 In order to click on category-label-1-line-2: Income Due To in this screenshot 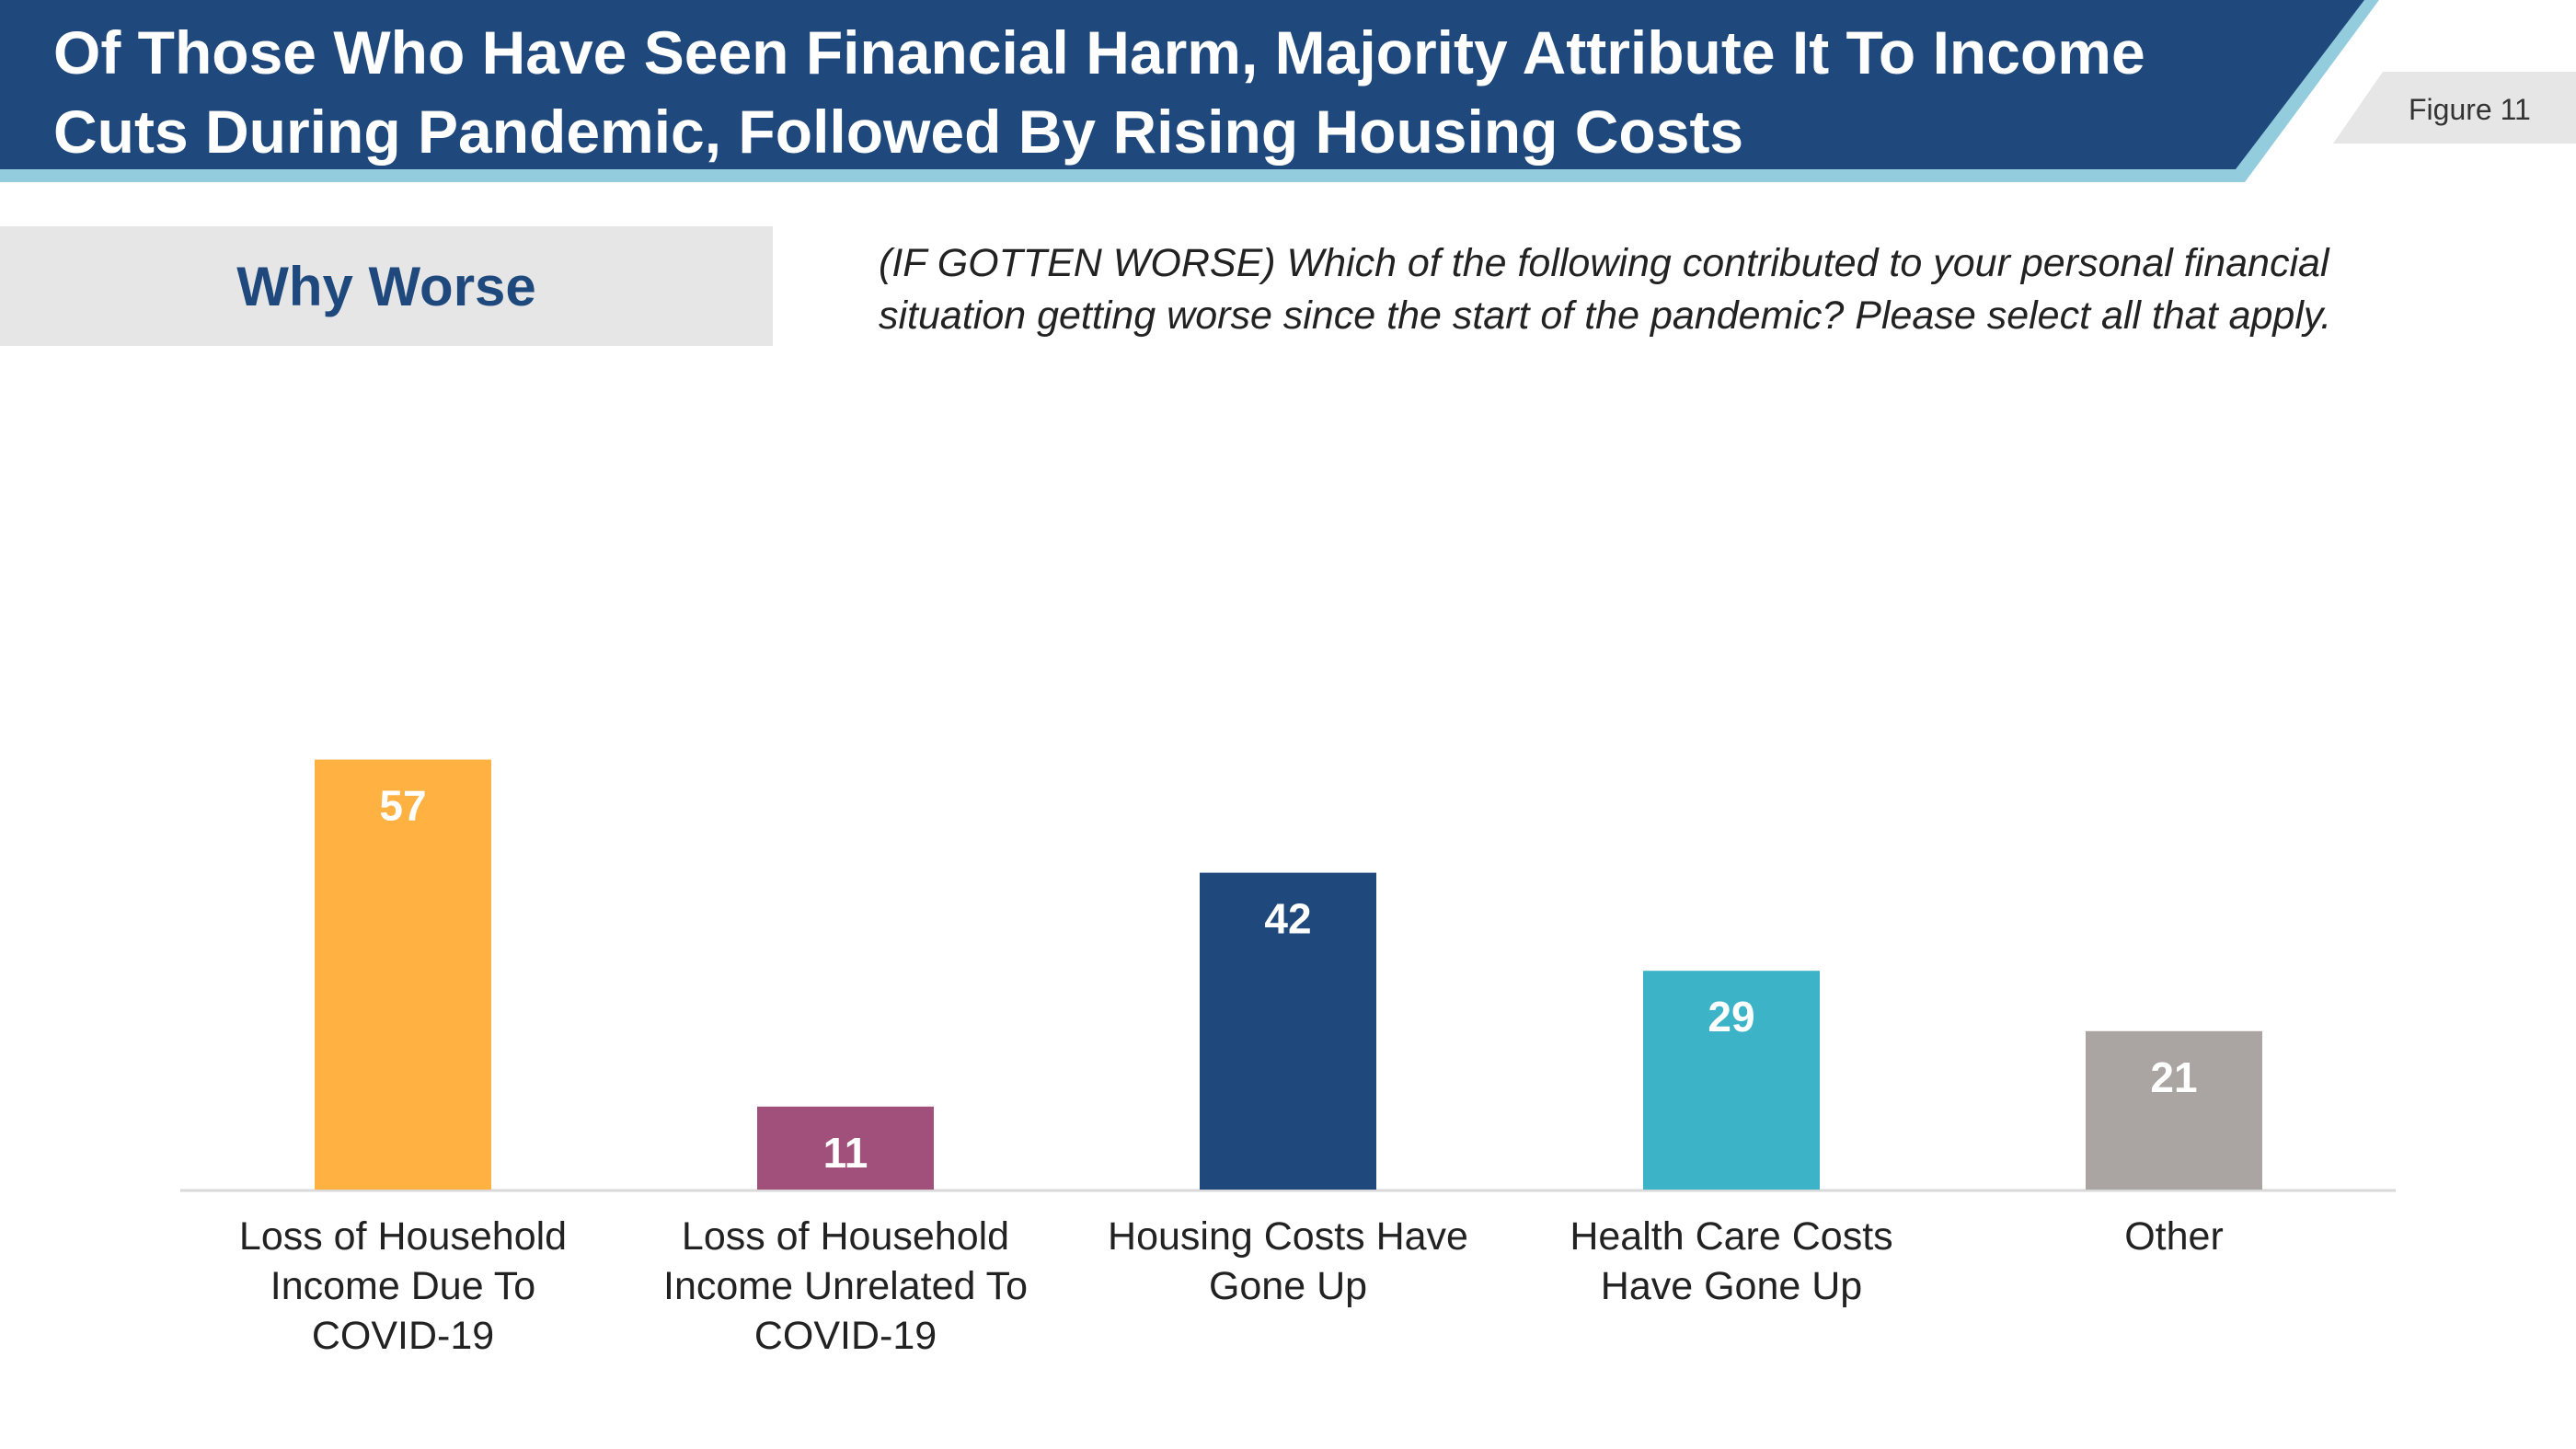, I will do `click(403, 1286)`.